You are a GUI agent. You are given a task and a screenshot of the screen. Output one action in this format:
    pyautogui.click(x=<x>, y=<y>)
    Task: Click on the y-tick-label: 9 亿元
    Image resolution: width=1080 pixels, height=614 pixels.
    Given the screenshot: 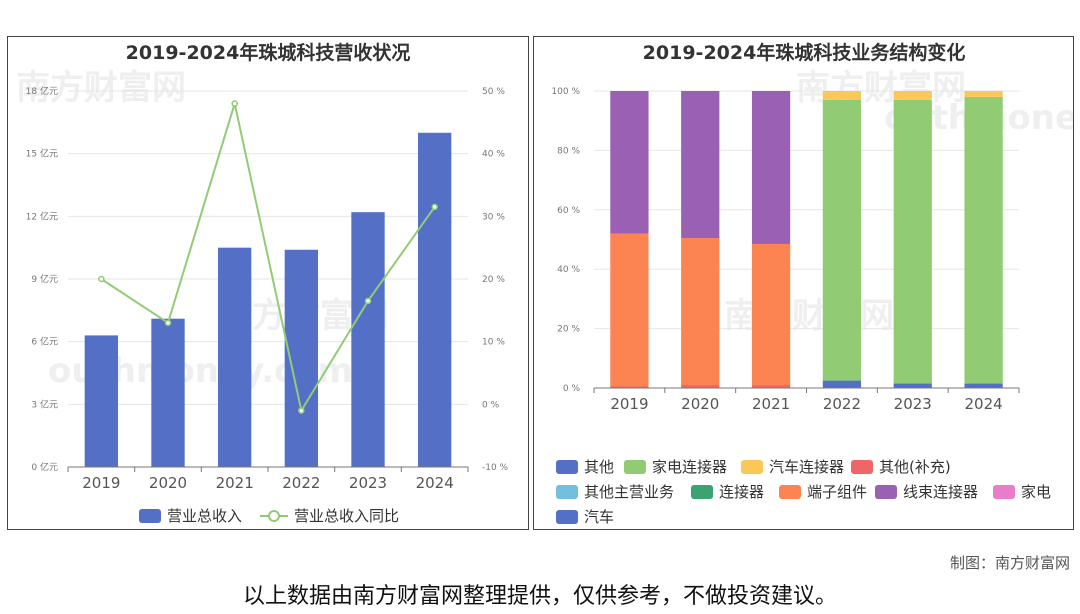 What is the action you would take?
    pyautogui.click(x=44, y=279)
    